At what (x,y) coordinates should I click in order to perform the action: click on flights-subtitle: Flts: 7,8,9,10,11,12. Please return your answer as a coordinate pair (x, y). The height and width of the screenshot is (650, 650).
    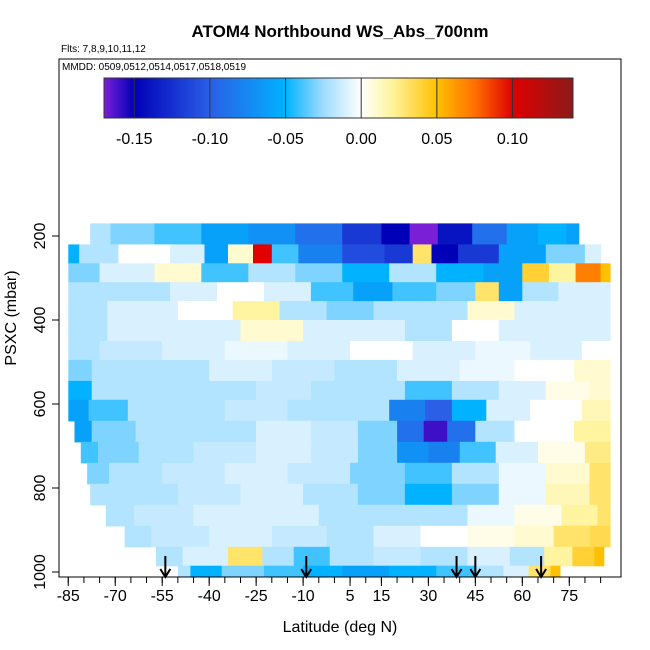
    Looking at the image, I should click on (103, 49).